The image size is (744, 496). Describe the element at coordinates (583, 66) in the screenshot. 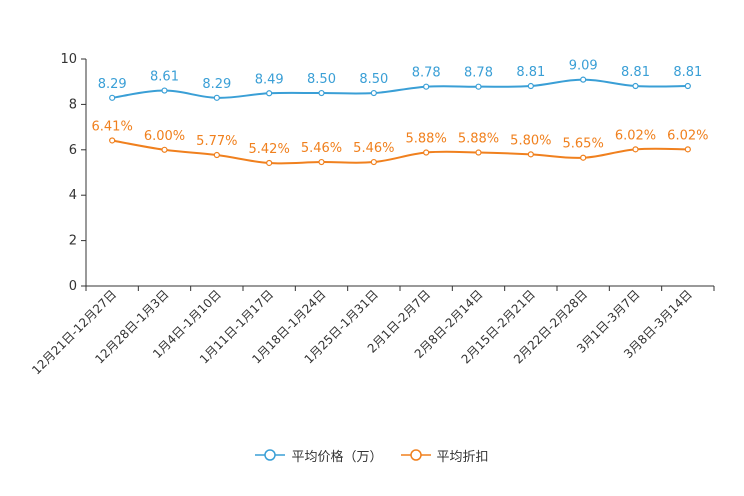

I see `series-0-data-label: 9.09` at that location.